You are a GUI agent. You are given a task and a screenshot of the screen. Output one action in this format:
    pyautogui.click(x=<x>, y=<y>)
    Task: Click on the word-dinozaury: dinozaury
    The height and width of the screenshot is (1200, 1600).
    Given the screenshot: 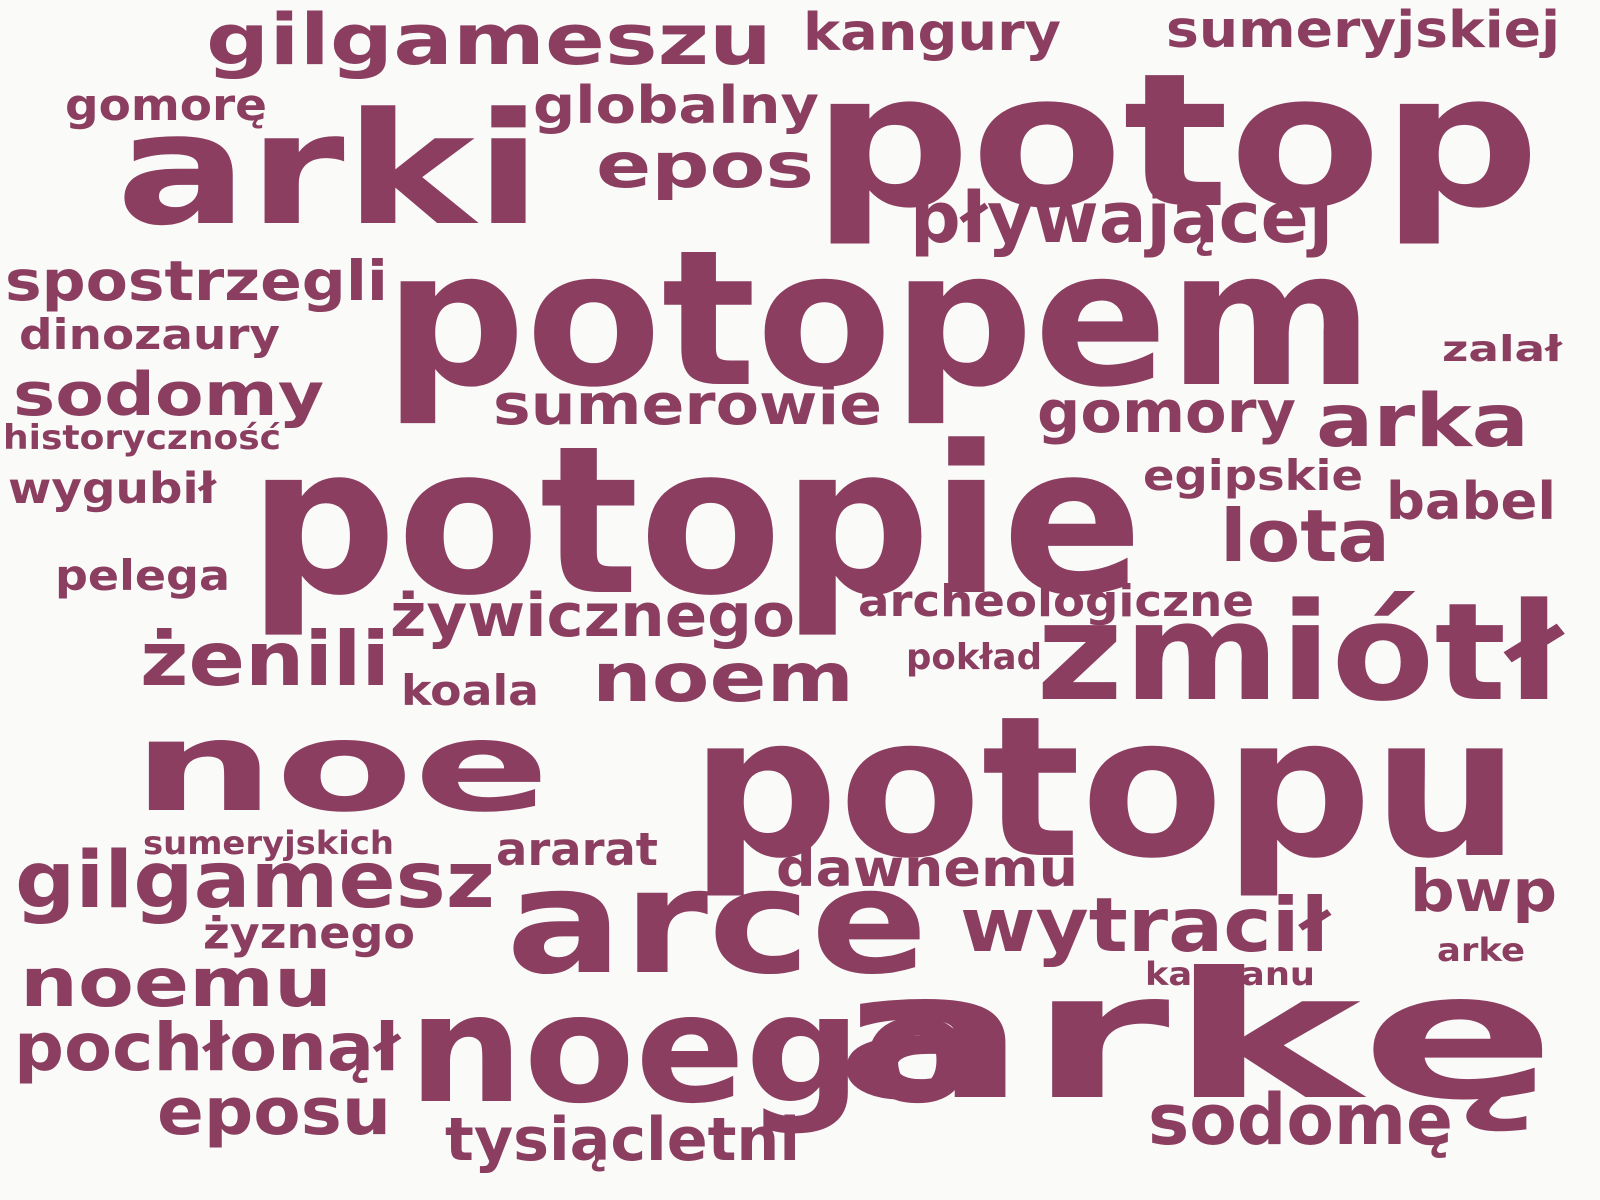 What is the action you would take?
    pyautogui.click(x=149, y=334)
    